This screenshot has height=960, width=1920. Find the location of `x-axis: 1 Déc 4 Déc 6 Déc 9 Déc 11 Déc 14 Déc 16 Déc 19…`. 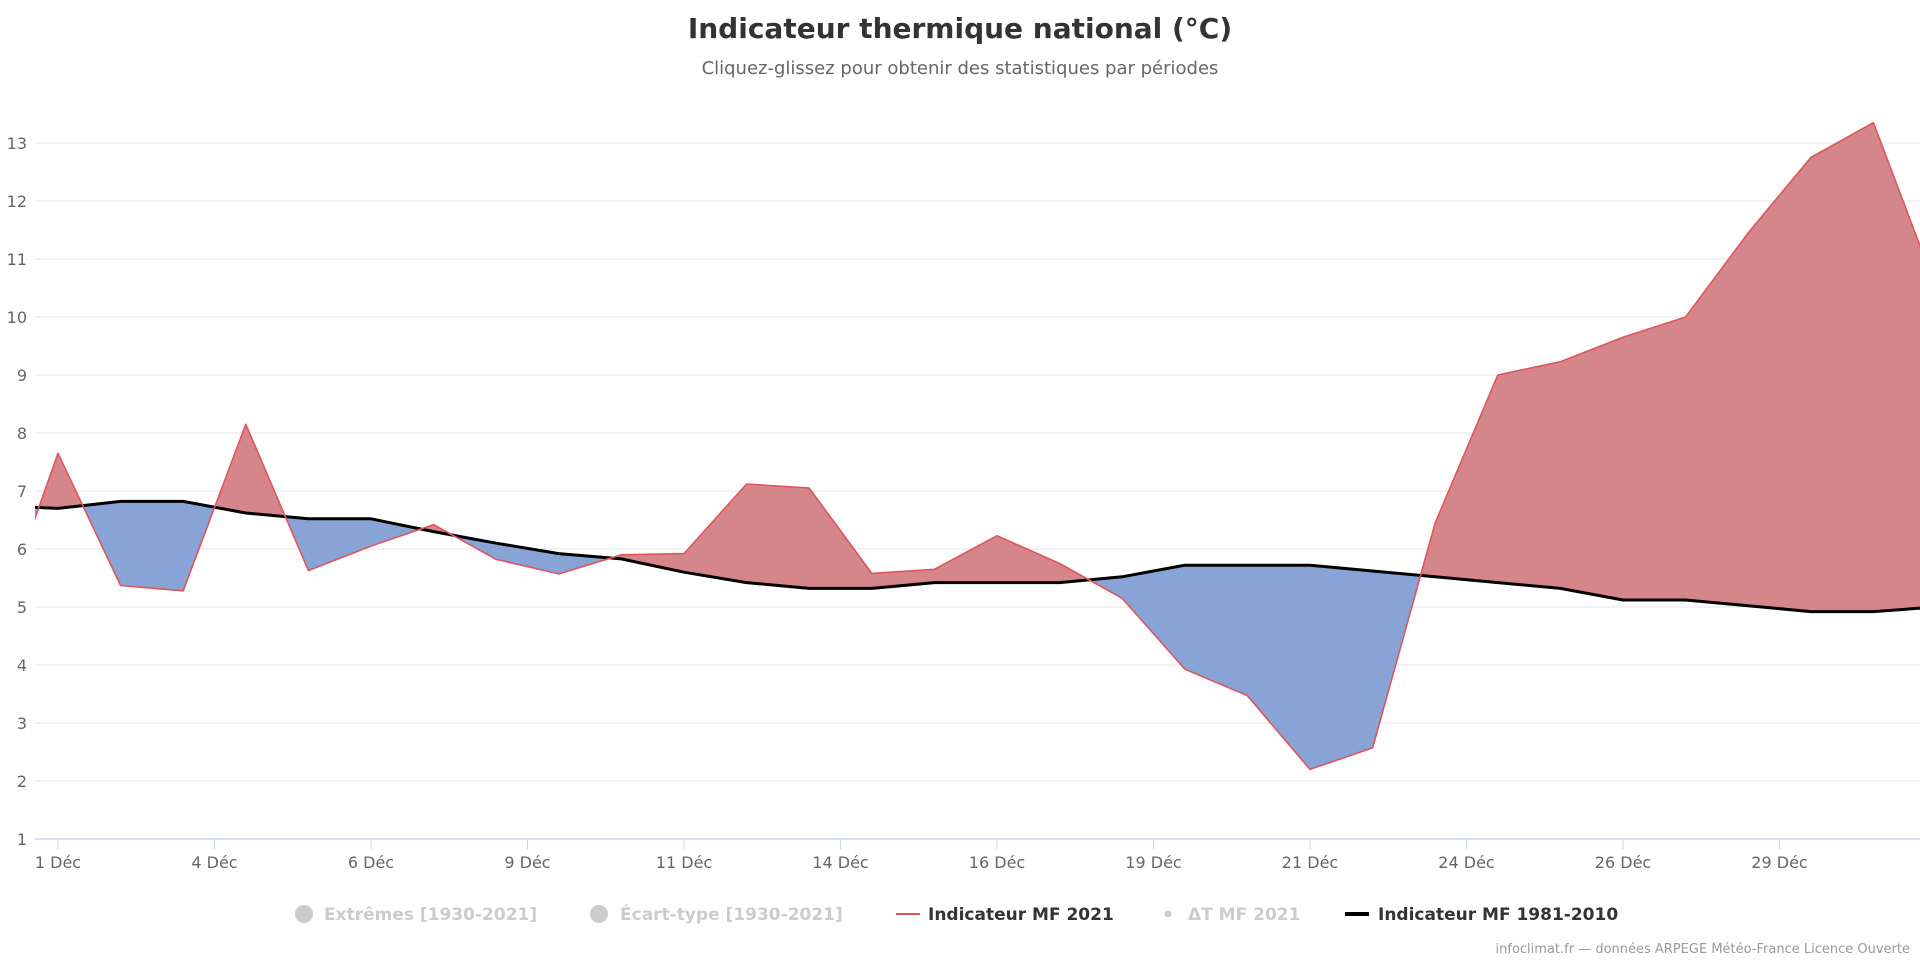

x-axis: 1 Déc 4 Déc 6 Déc 9 Déc 11 Déc 14 Déc 16 Déc 19… is located at coordinates (977, 855).